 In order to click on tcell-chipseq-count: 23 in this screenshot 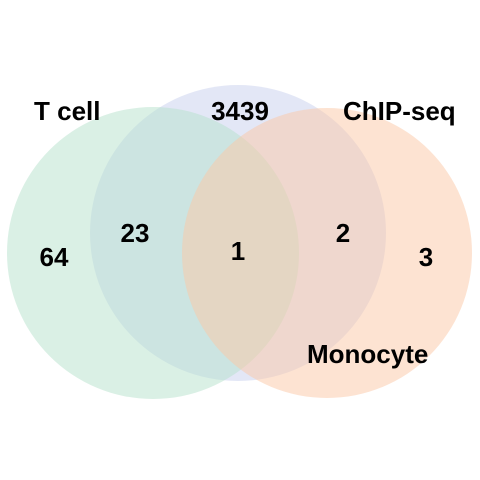, I will do `click(135, 233)`.